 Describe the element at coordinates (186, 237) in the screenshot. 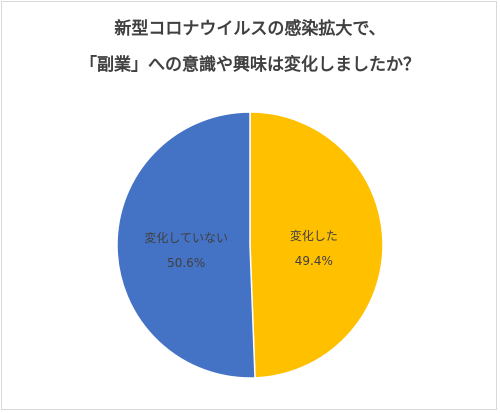

I see `slice-label-2: 変化していない` at that location.